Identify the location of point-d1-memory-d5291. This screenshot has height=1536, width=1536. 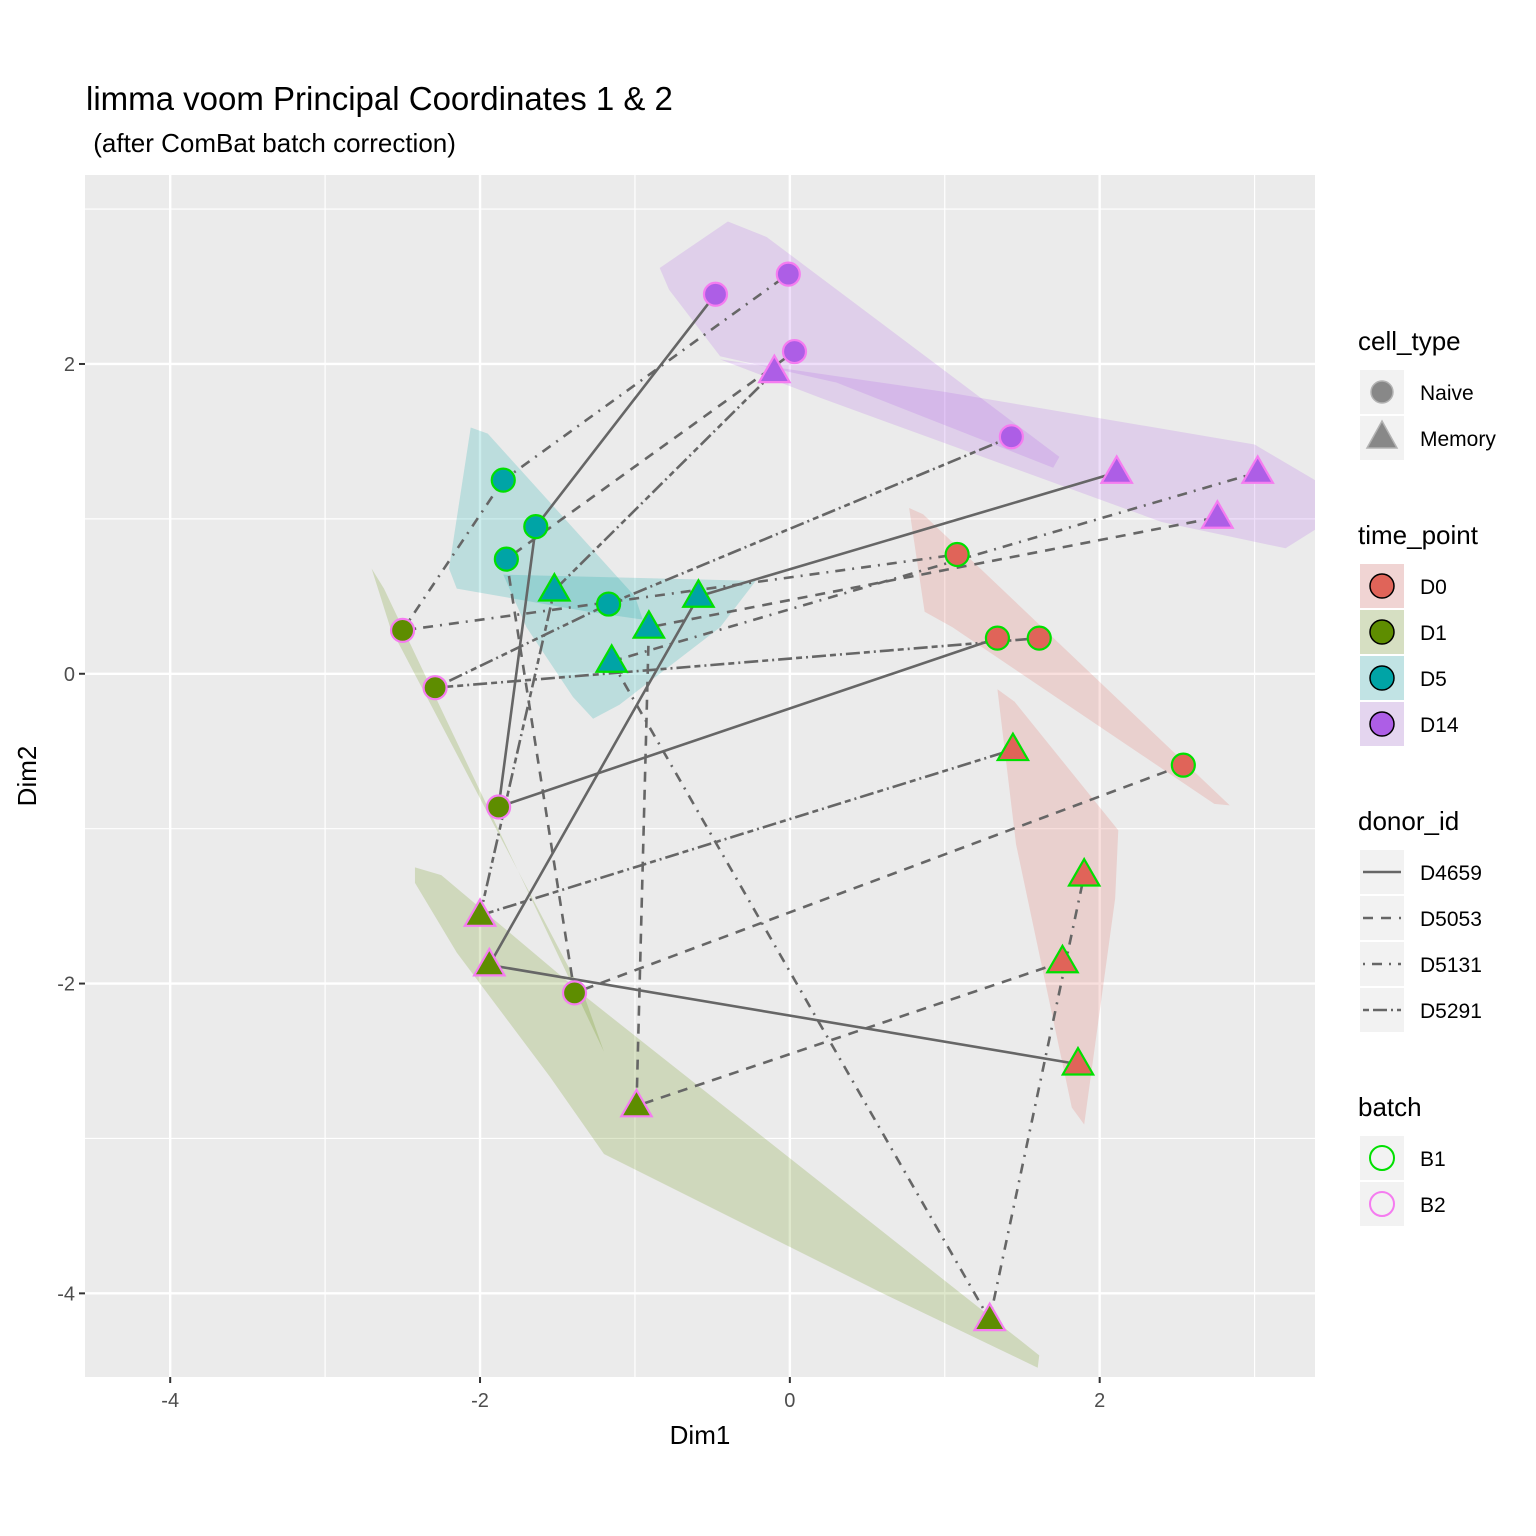
(480, 912).